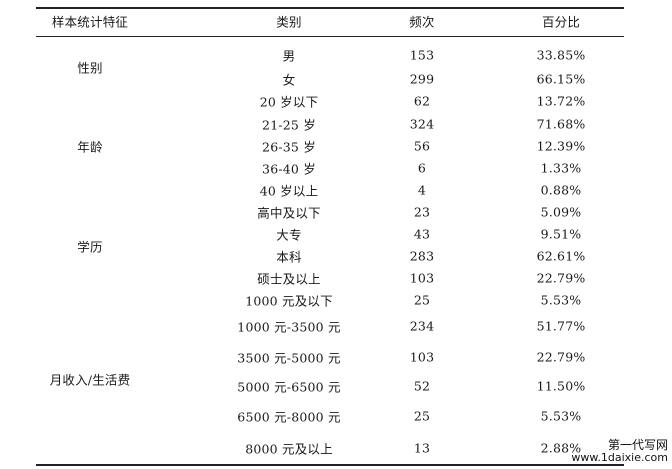 The width and height of the screenshot is (672, 469). I want to click on row-category: 女, so click(289, 80).